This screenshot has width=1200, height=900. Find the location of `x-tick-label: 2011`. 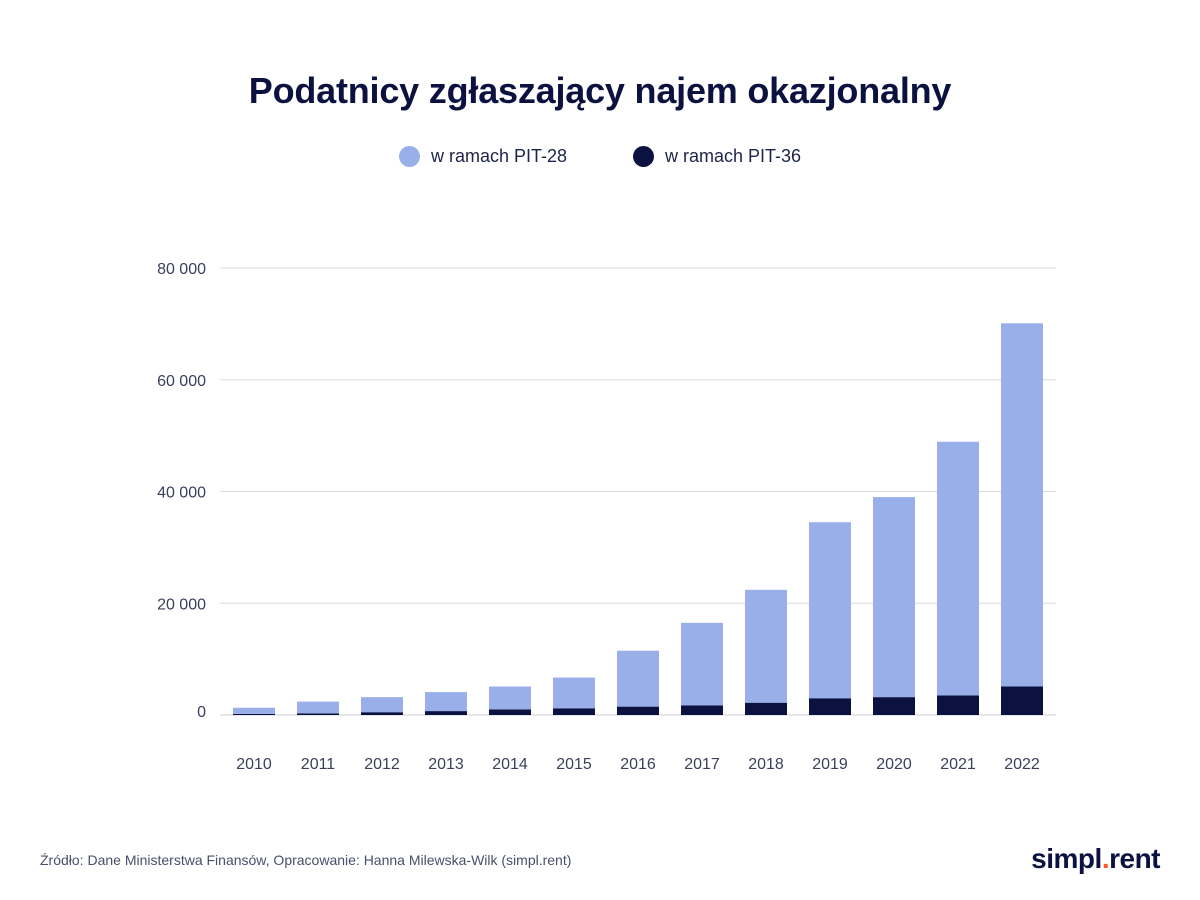

x-tick-label: 2011 is located at coordinates (318, 764).